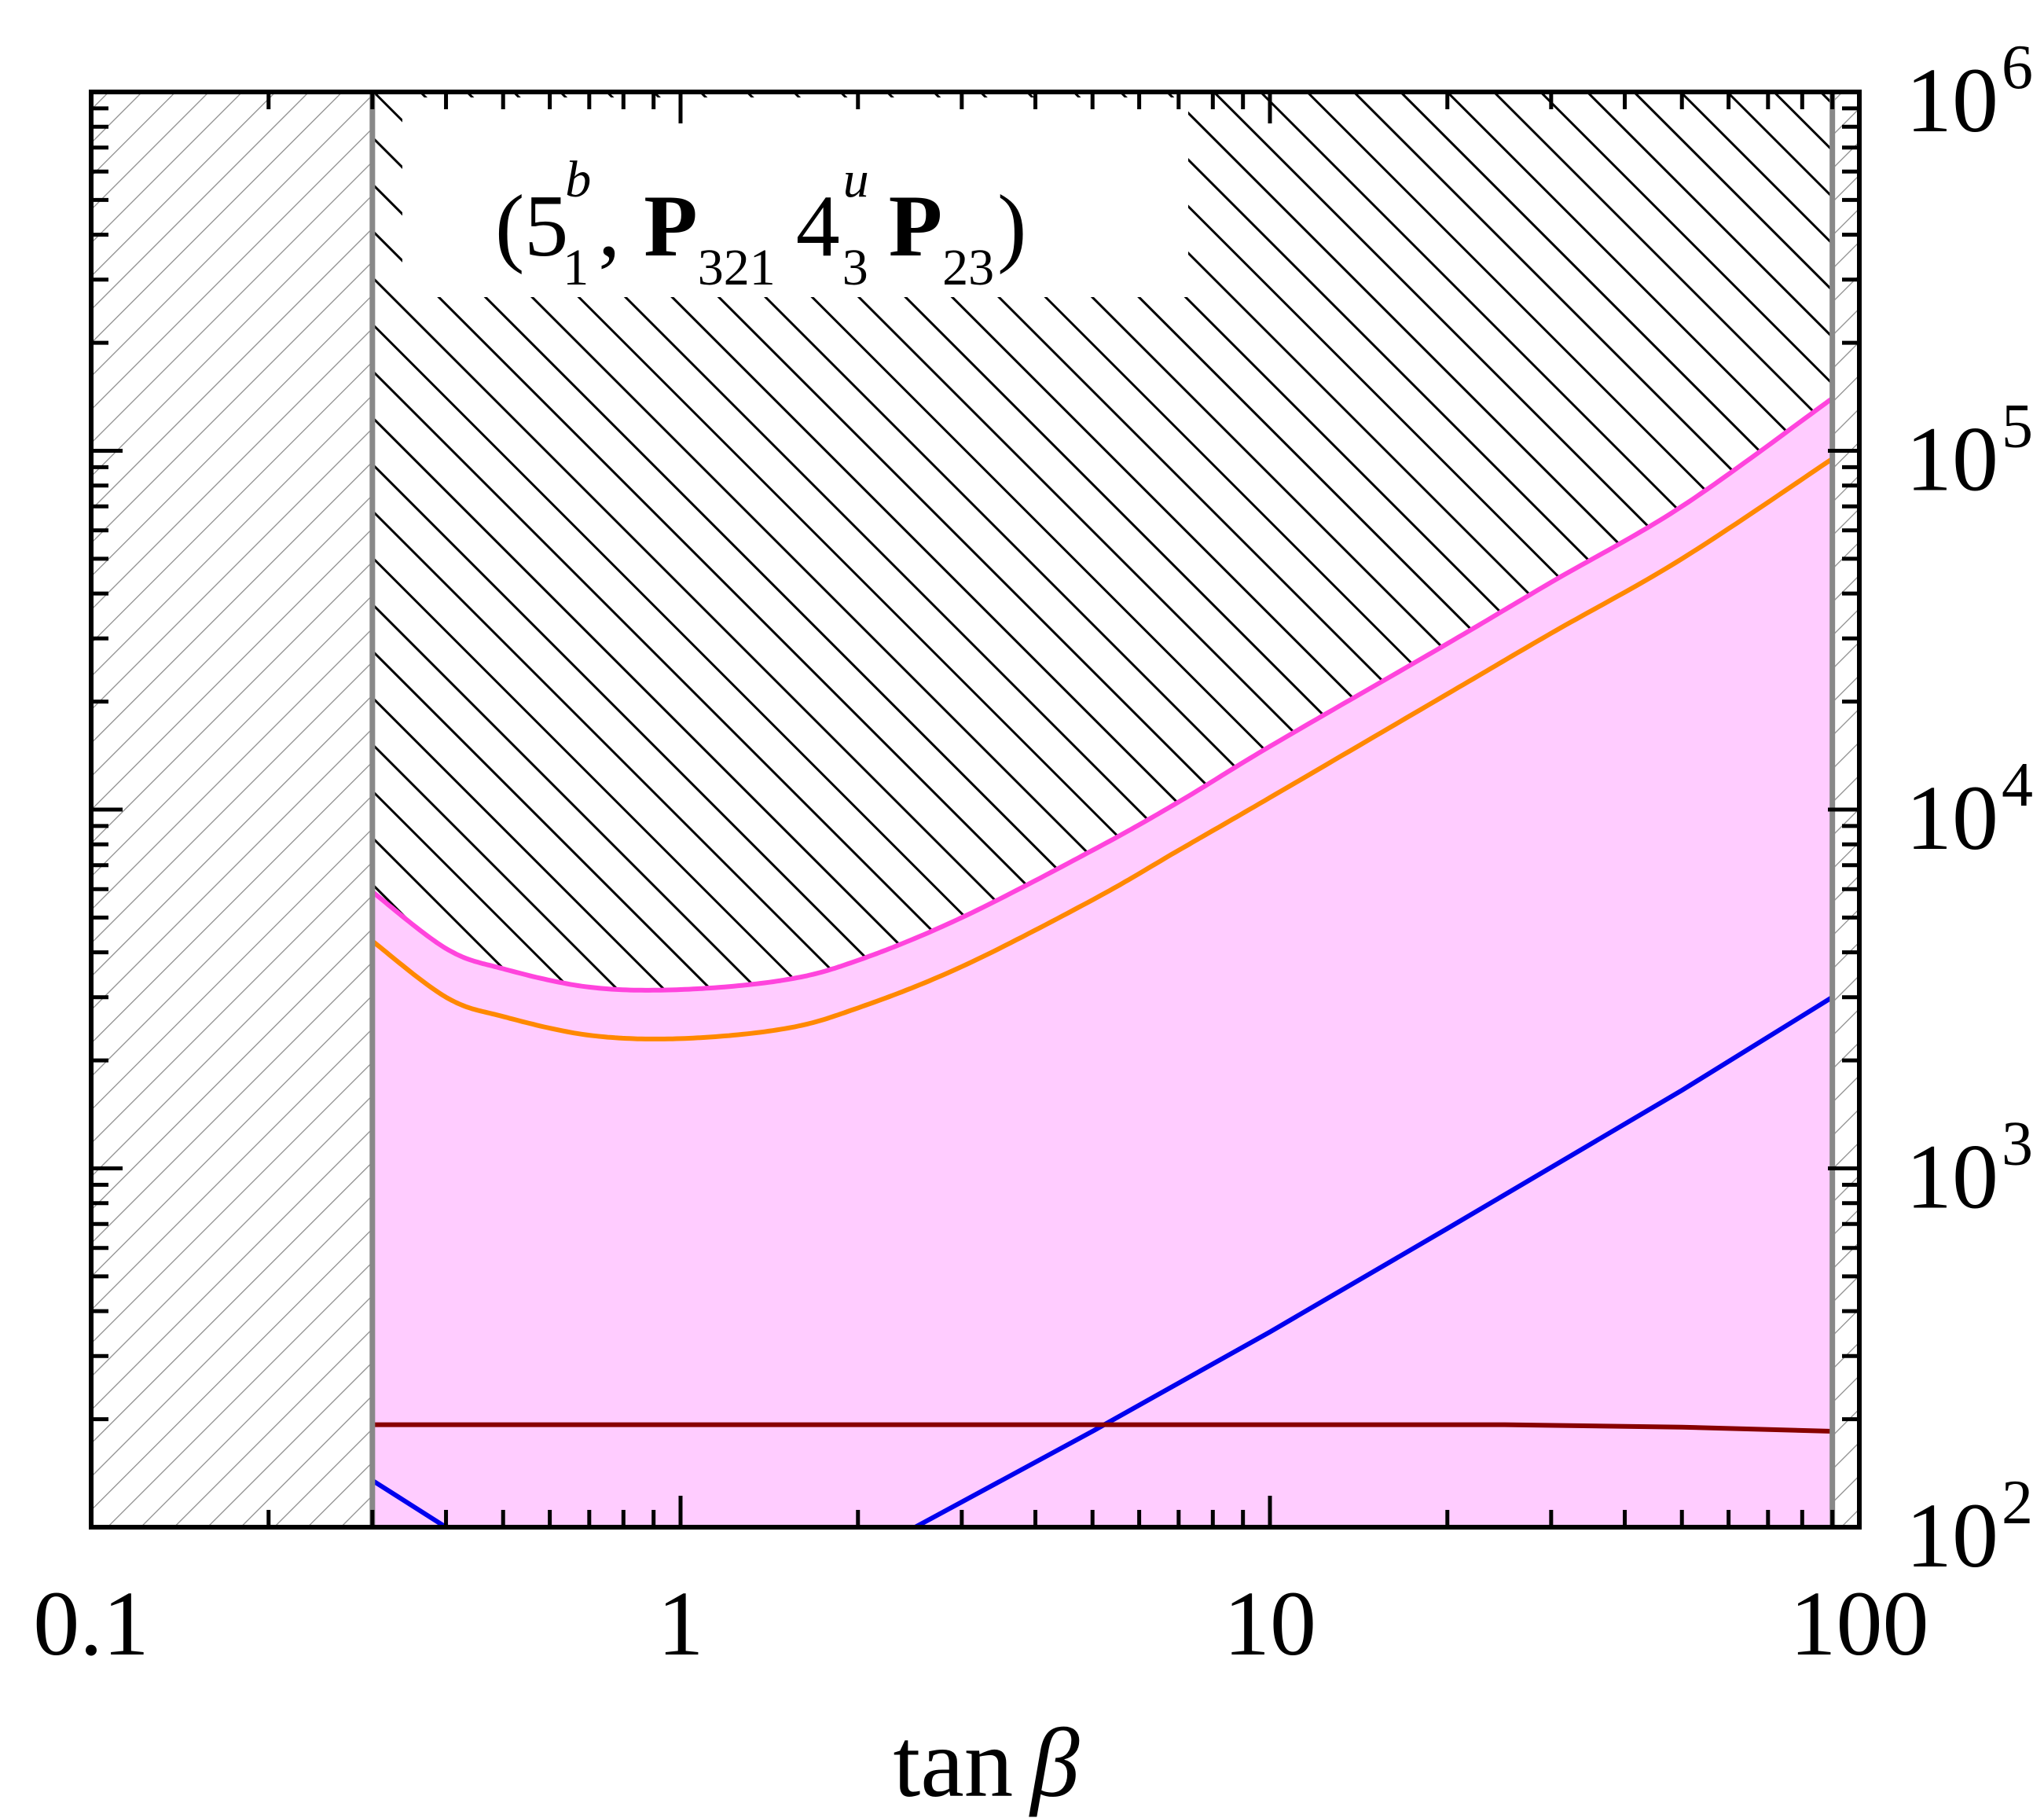 This screenshot has height=1818, width=2044. I want to click on series-line-dark-red-line, so click(1102, 1428).